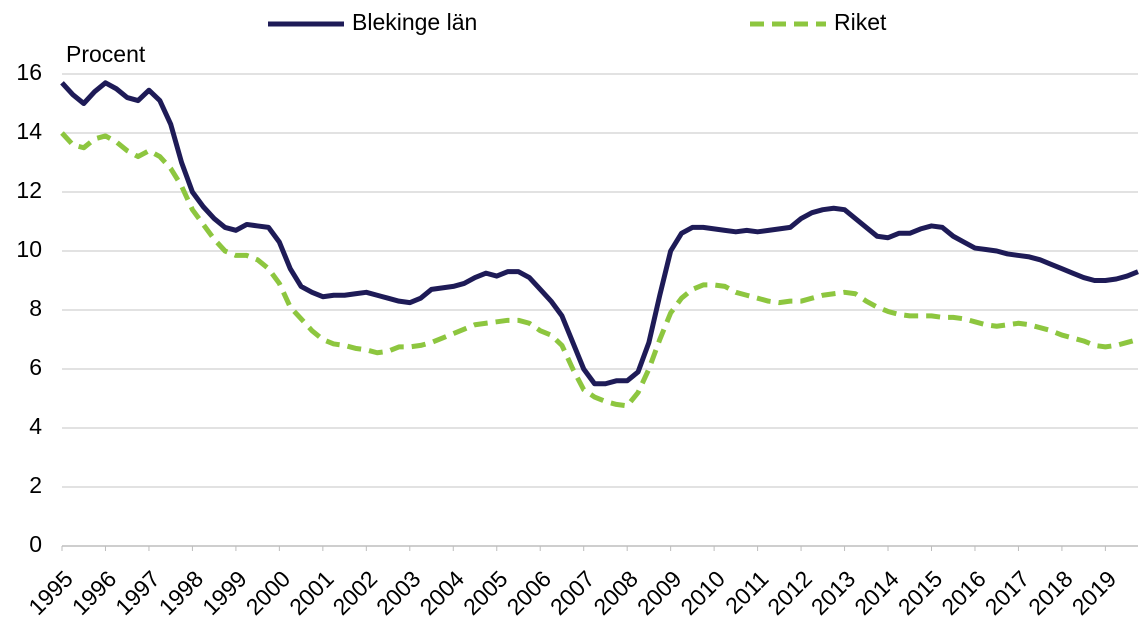 The width and height of the screenshot is (1139, 619). Describe the element at coordinates (29, 190) in the screenshot. I see `y-tick-label: 12` at that location.